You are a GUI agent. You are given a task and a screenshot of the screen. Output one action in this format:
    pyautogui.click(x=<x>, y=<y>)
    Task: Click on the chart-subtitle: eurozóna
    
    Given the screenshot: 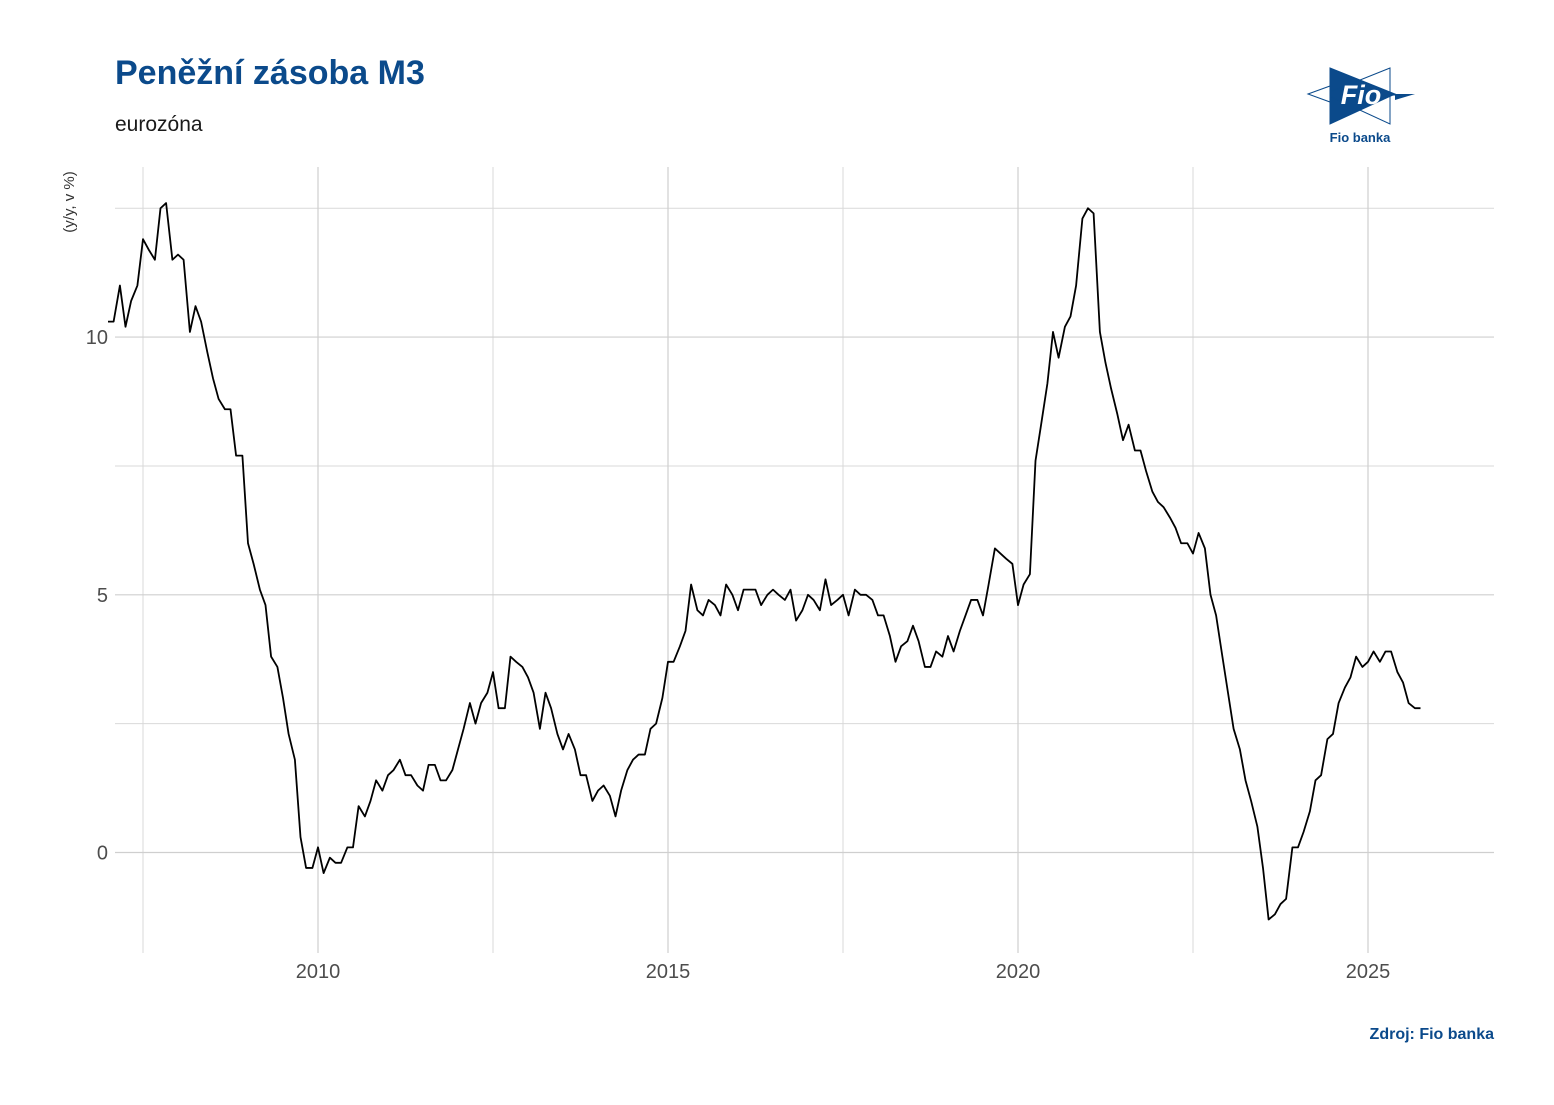 What is the action you would take?
    pyautogui.click(x=159, y=124)
    